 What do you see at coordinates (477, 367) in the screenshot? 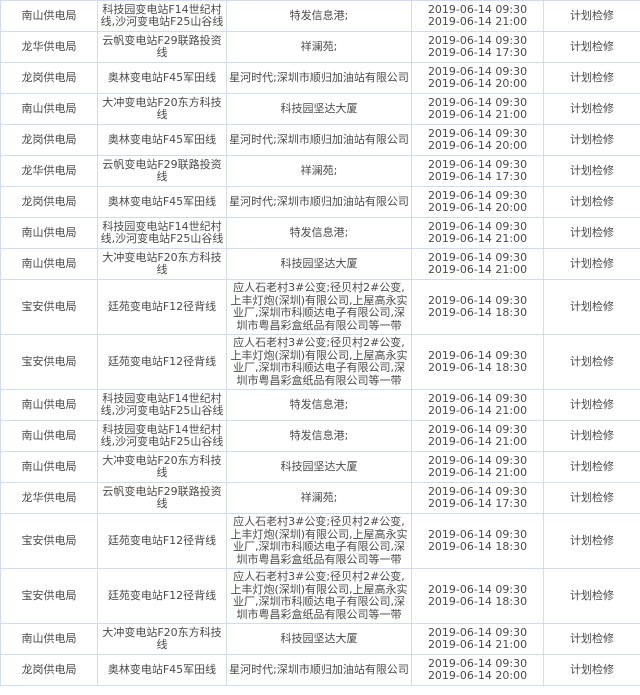
I see `end-time: 2019-06-14 18:30` at bounding box center [477, 367].